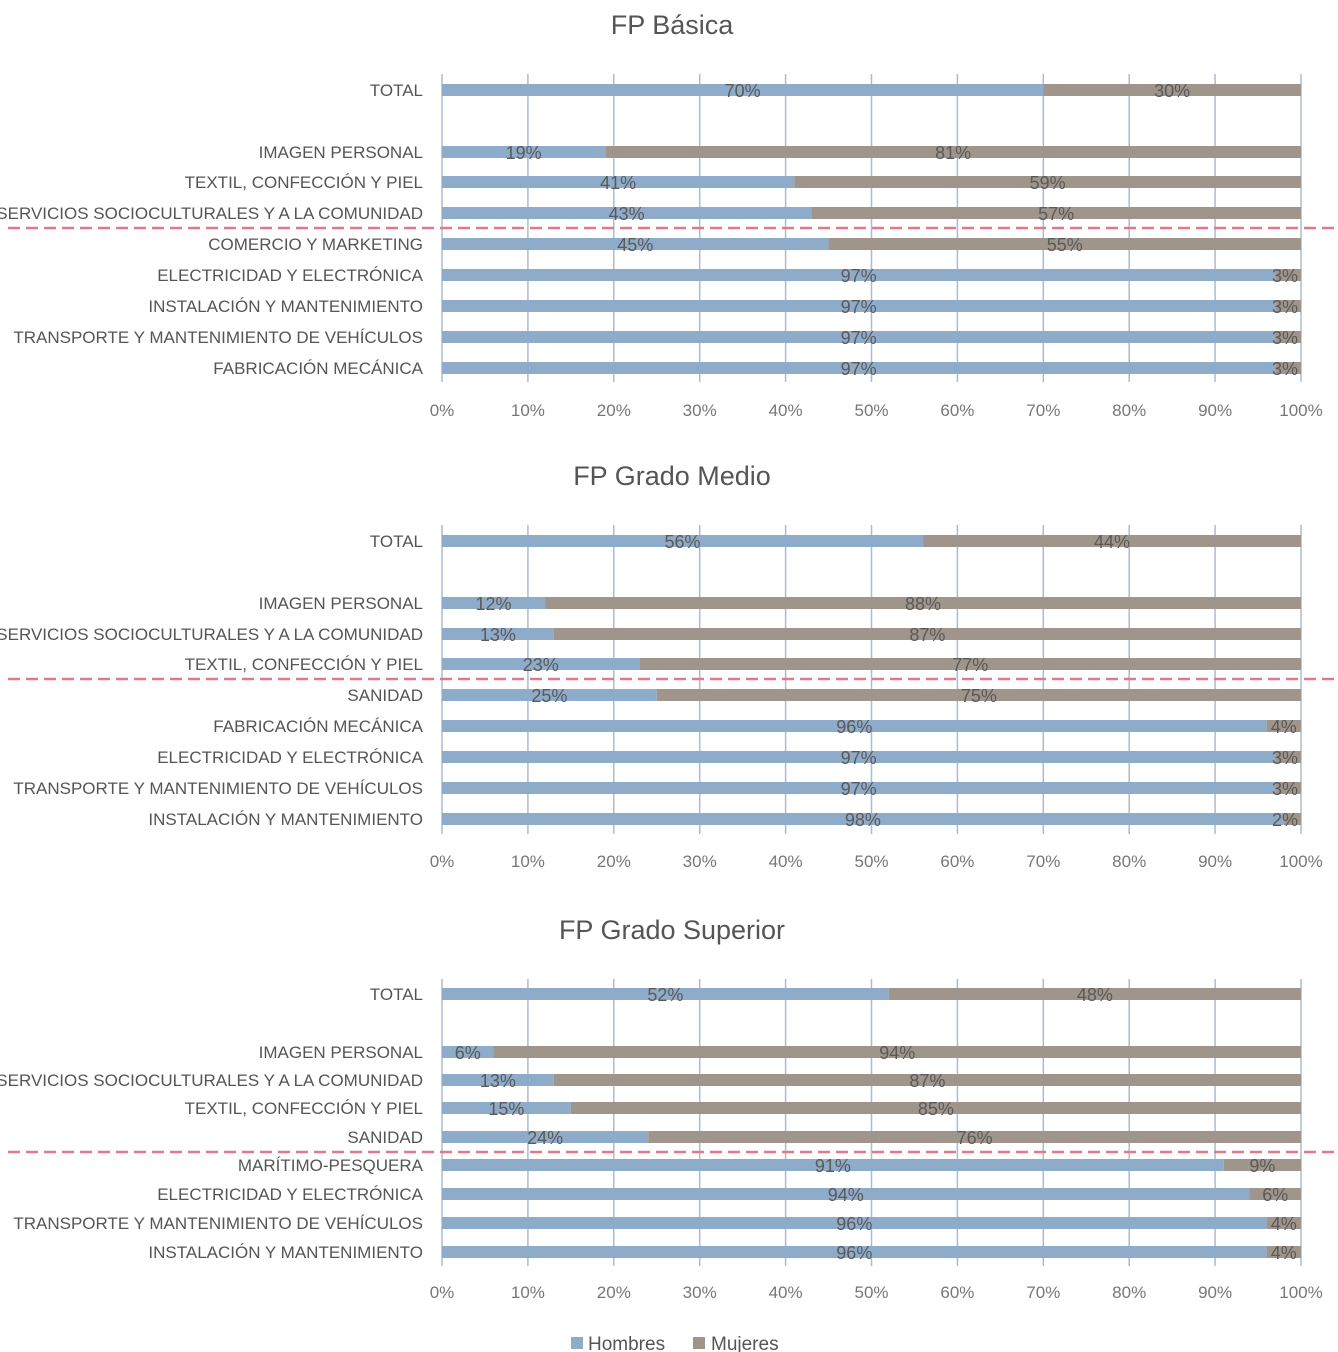  What do you see at coordinates (524, 153) in the screenshot?
I see `data-label-hombres: 19%` at bounding box center [524, 153].